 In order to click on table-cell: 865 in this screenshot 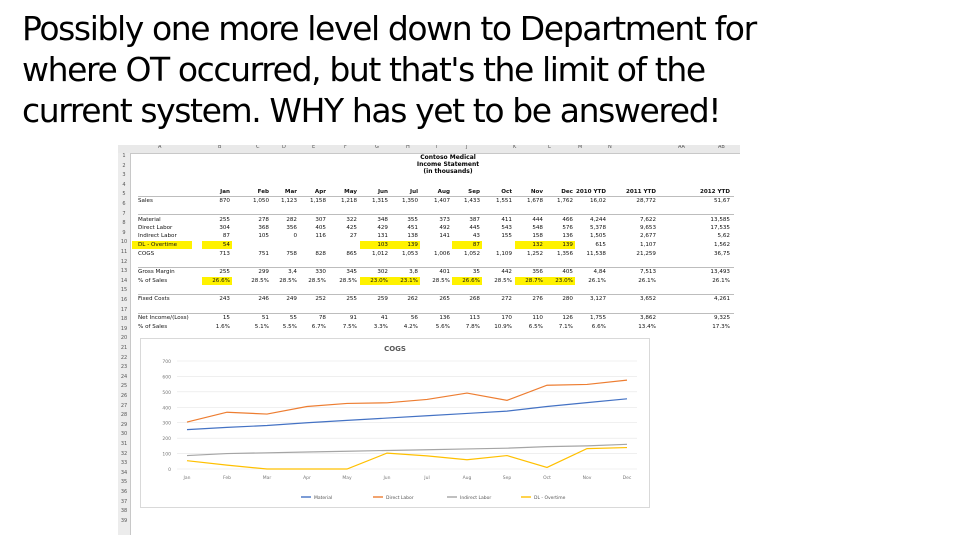, I will do `click(351, 254)`.